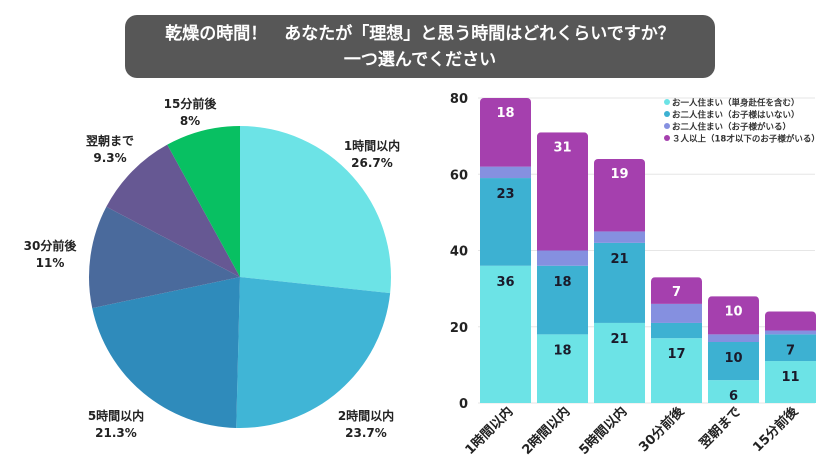 The height and width of the screenshot is (470, 840). What do you see at coordinates (459, 328) in the screenshot?
I see `y-tick-label: 20` at bounding box center [459, 328].